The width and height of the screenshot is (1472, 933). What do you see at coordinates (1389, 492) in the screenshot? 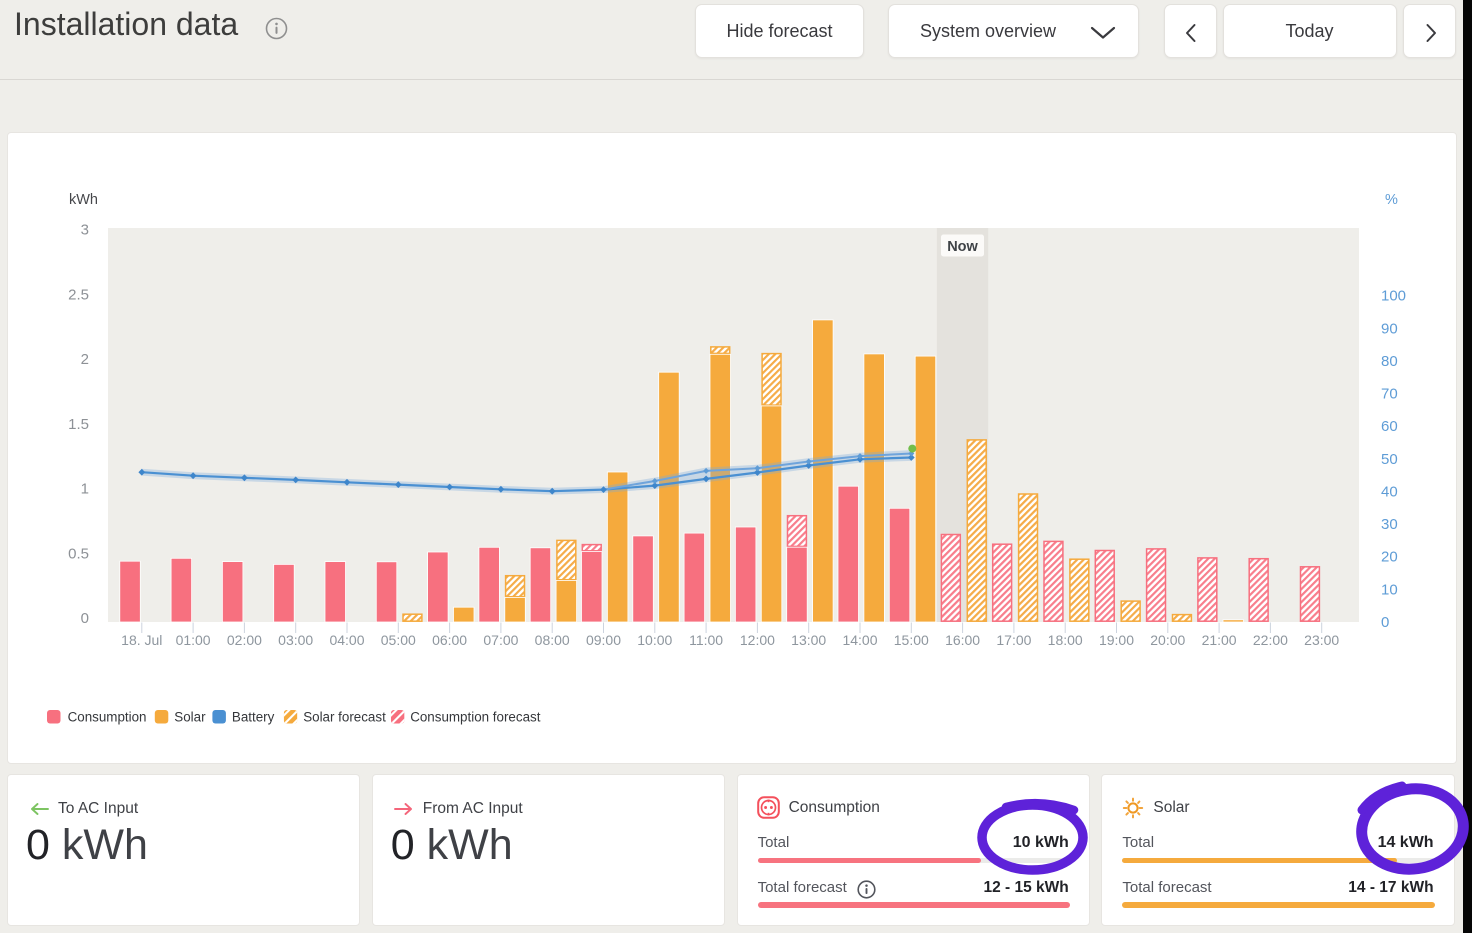
I see `svg-text: 40` at bounding box center [1389, 492].